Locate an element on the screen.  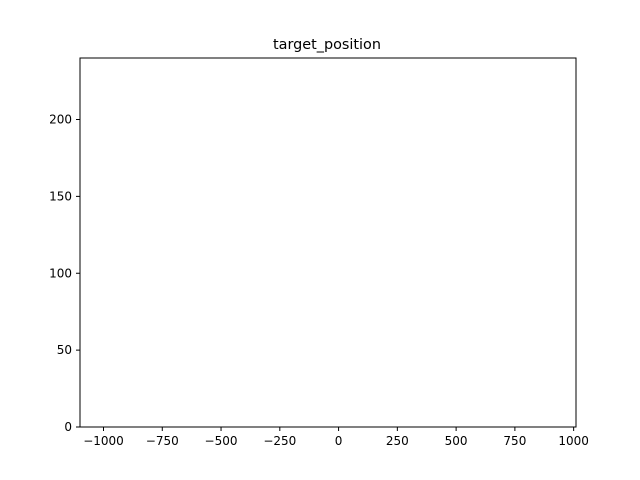
x-tick-label: 1000 is located at coordinates (573, 441).